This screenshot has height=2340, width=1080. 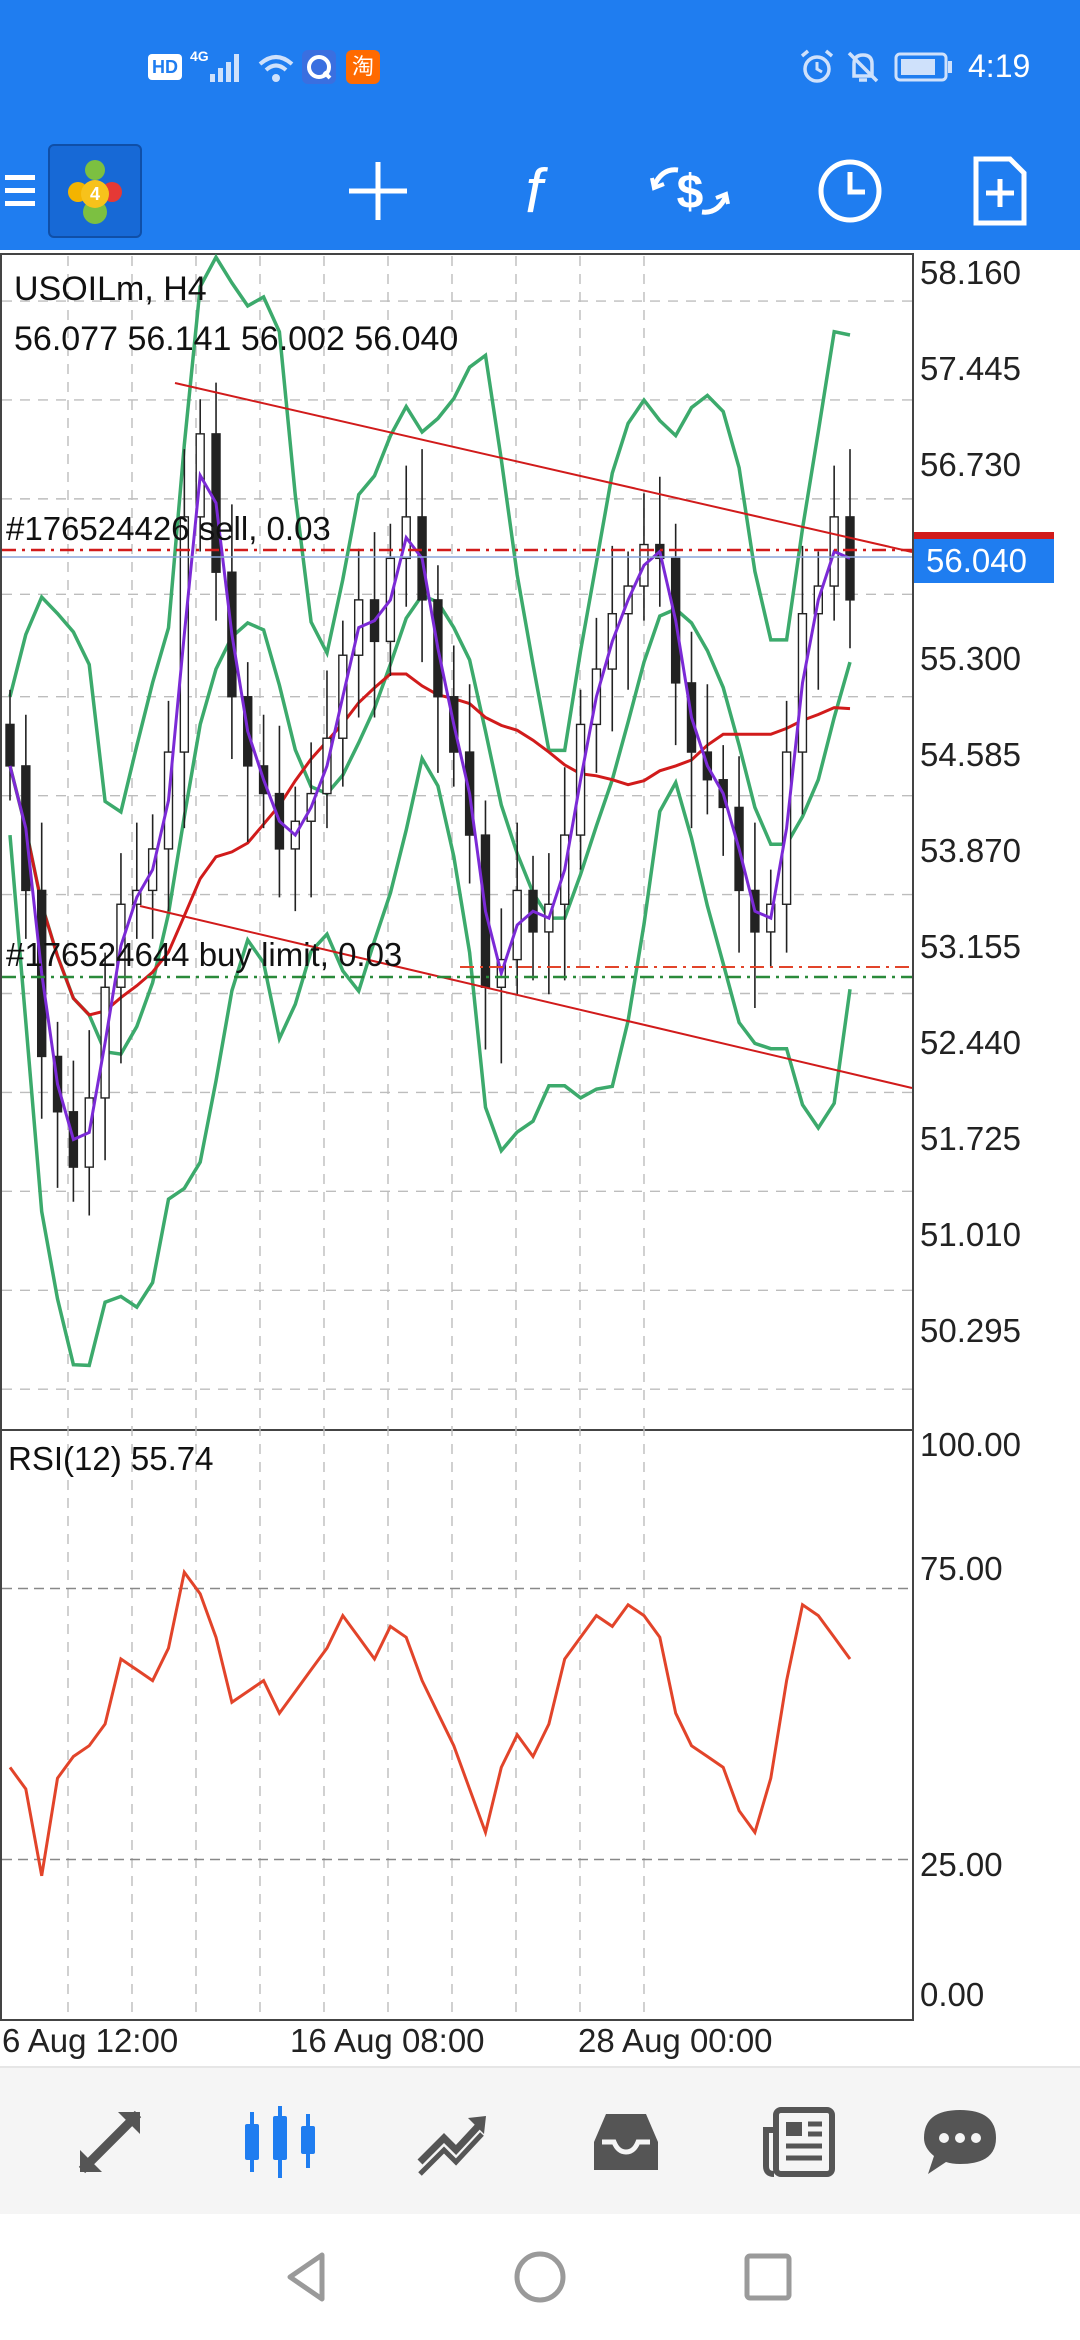 I want to click on quotes-icon, so click(x=110, y=2142).